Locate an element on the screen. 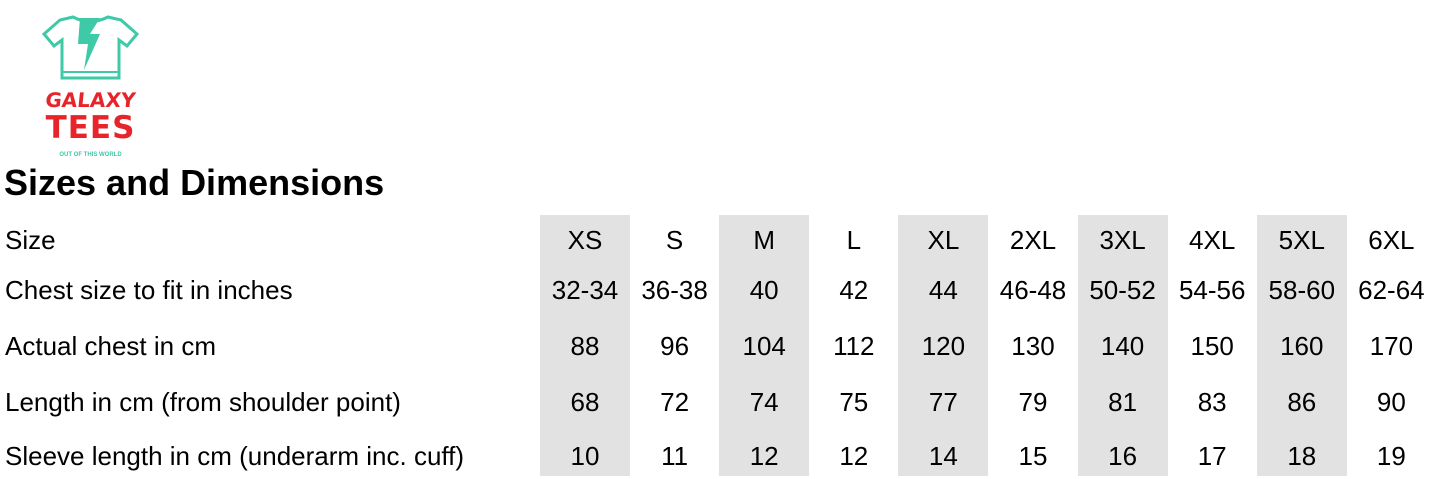 The image size is (1445, 479). table-cell: 160 is located at coordinates (1302, 346).